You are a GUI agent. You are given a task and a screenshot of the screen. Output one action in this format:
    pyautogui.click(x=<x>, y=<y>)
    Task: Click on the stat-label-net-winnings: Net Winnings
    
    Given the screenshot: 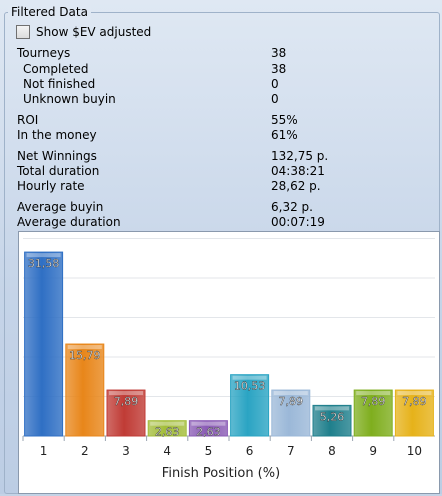 What is the action you would take?
    pyautogui.click(x=57, y=156)
    